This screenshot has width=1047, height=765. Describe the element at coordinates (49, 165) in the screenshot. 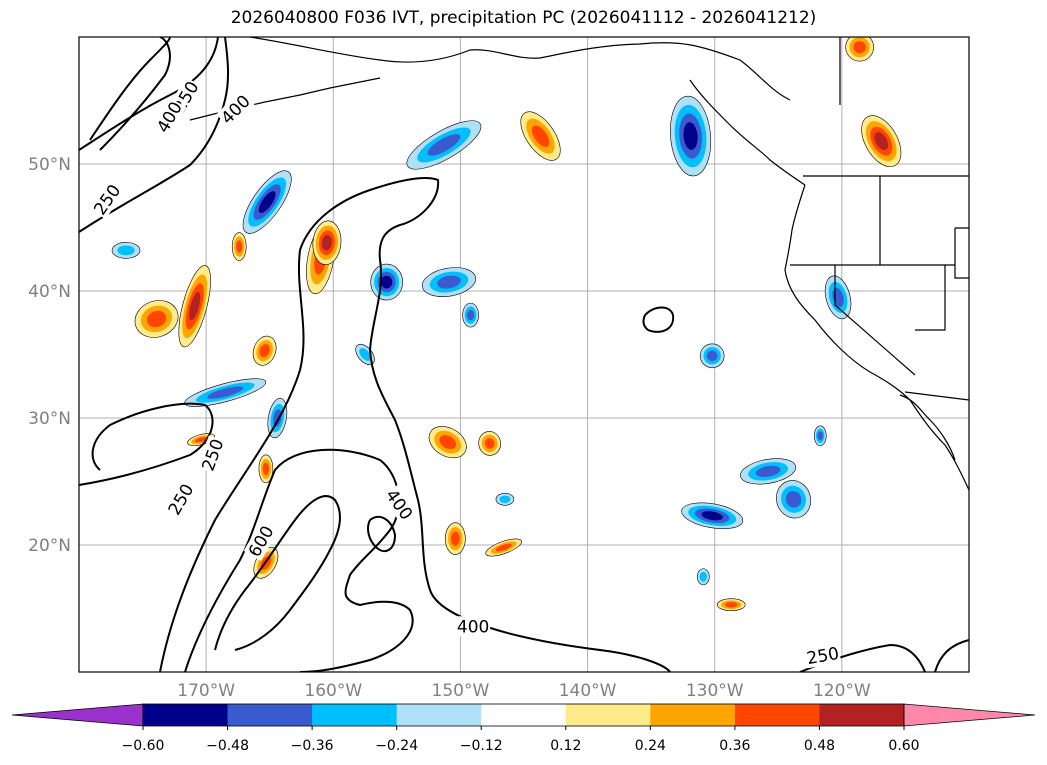

I see `lat-tick-label: 50°N` at that location.